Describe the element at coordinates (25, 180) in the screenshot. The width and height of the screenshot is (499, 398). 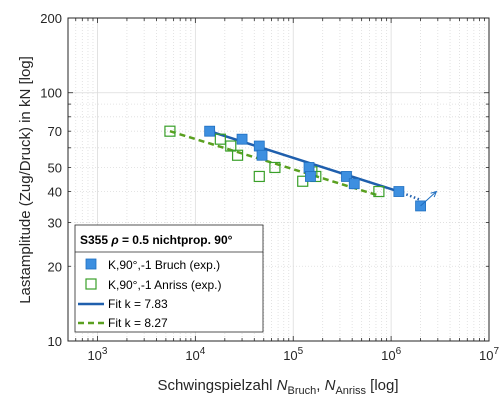
I see `y-axis-label: Lastamplitude (Zug/Druck) in kN [log]` at that location.